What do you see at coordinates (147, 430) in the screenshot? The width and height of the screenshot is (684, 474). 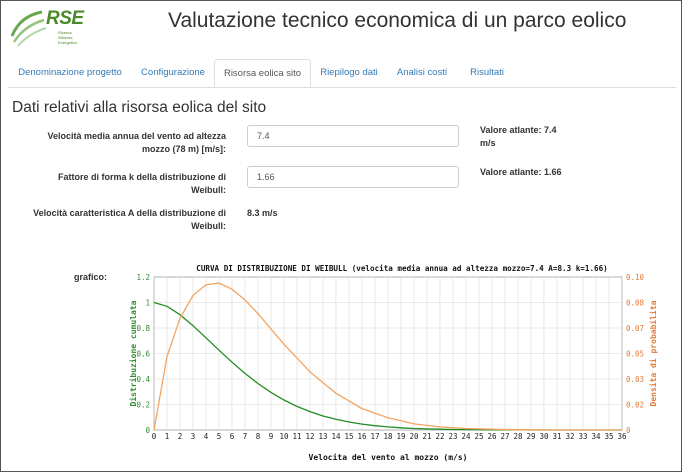 I see `y-tick-label: 0` at bounding box center [147, 430].